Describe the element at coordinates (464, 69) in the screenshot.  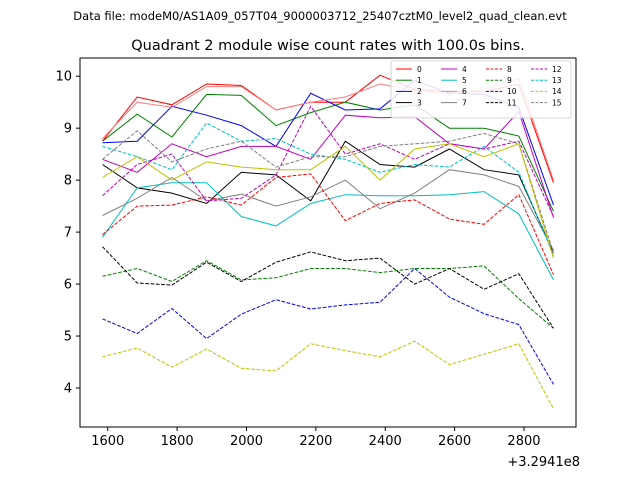
I see `legend-label: 4` at that location.